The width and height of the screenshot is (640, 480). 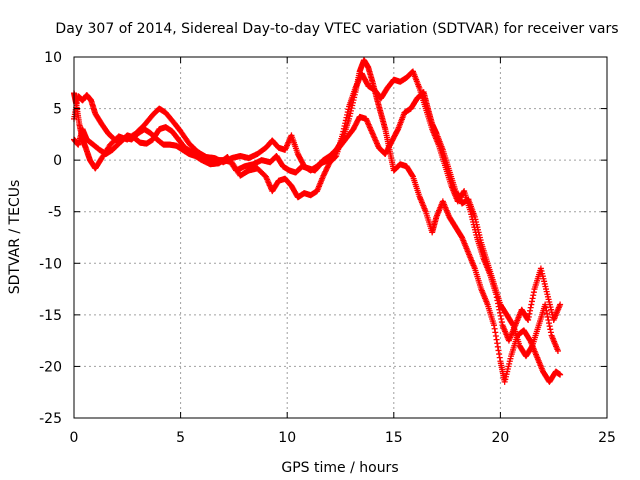 I want to click on x-axis-label: GPS time / hours, so click(x=339, y=468).